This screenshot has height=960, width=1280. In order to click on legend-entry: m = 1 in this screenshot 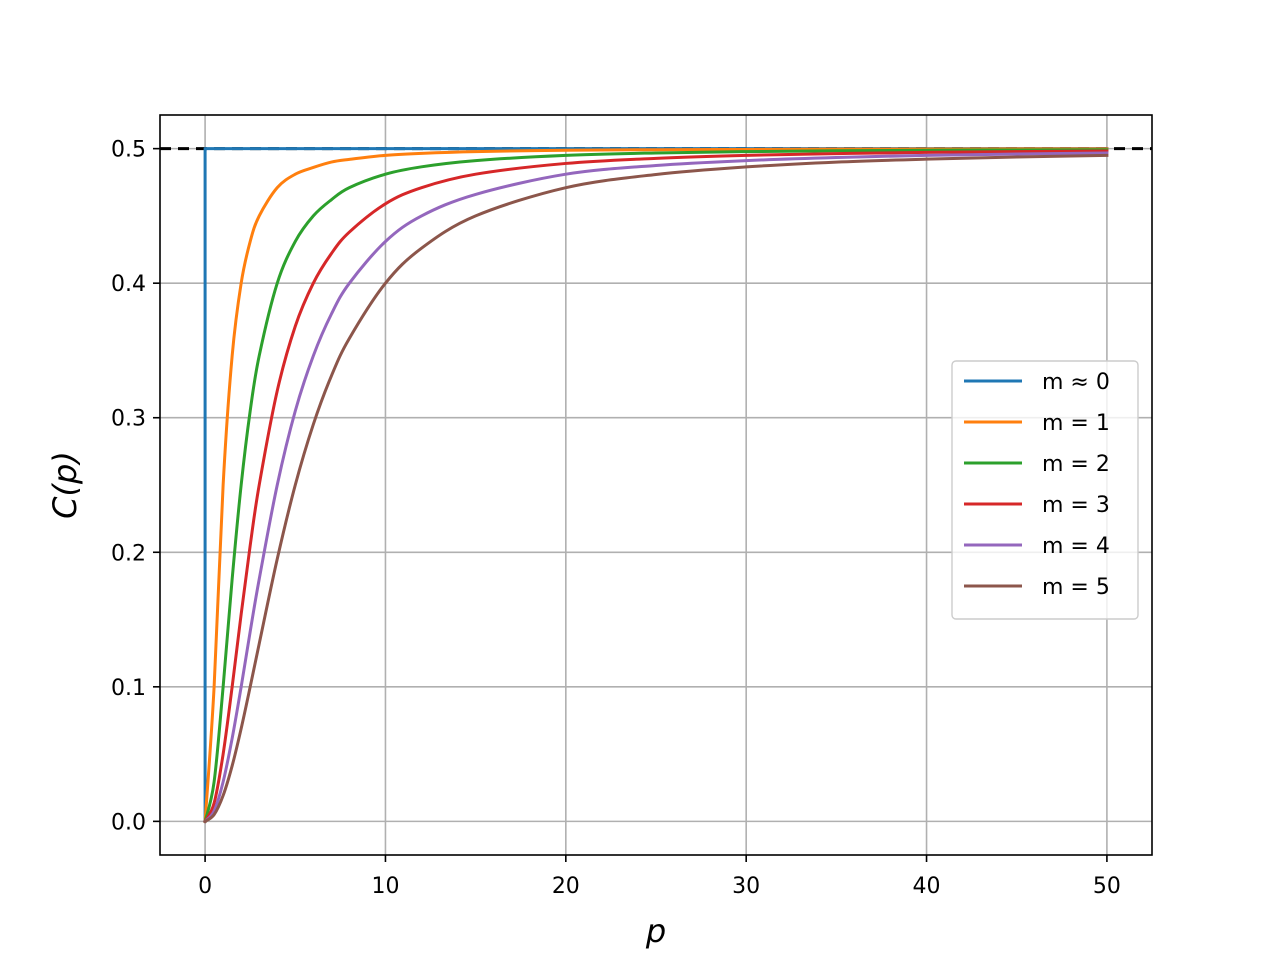, I will do `click(1037, 423)`.